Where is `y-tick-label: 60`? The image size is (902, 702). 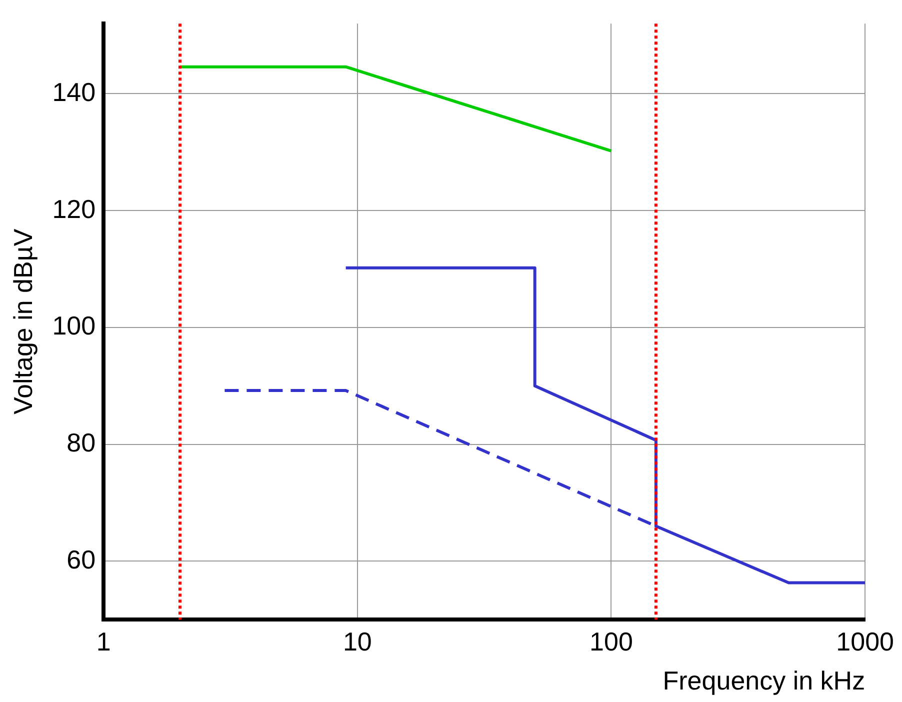
y-tick-label: 60 is located at coordinates (81, 559).